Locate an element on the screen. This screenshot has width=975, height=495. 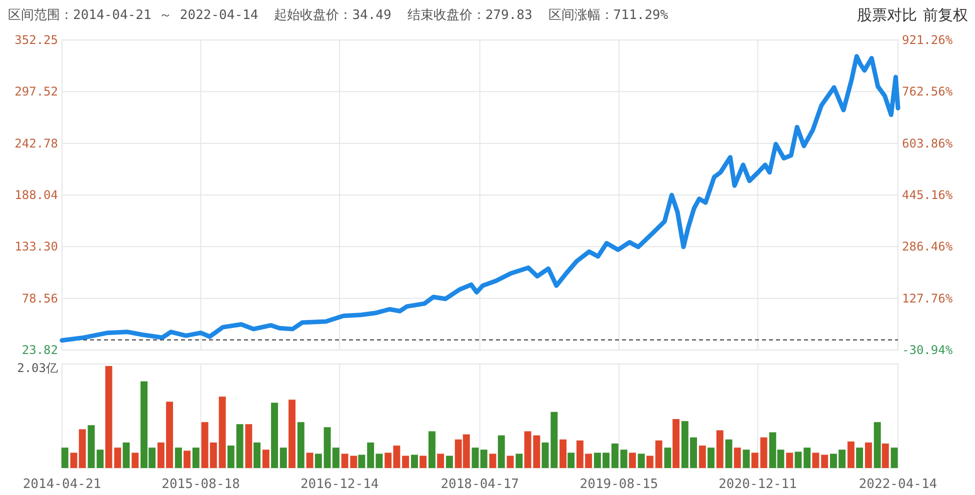
y-tick-label: 78.56 is located at coordinates (40, 298).